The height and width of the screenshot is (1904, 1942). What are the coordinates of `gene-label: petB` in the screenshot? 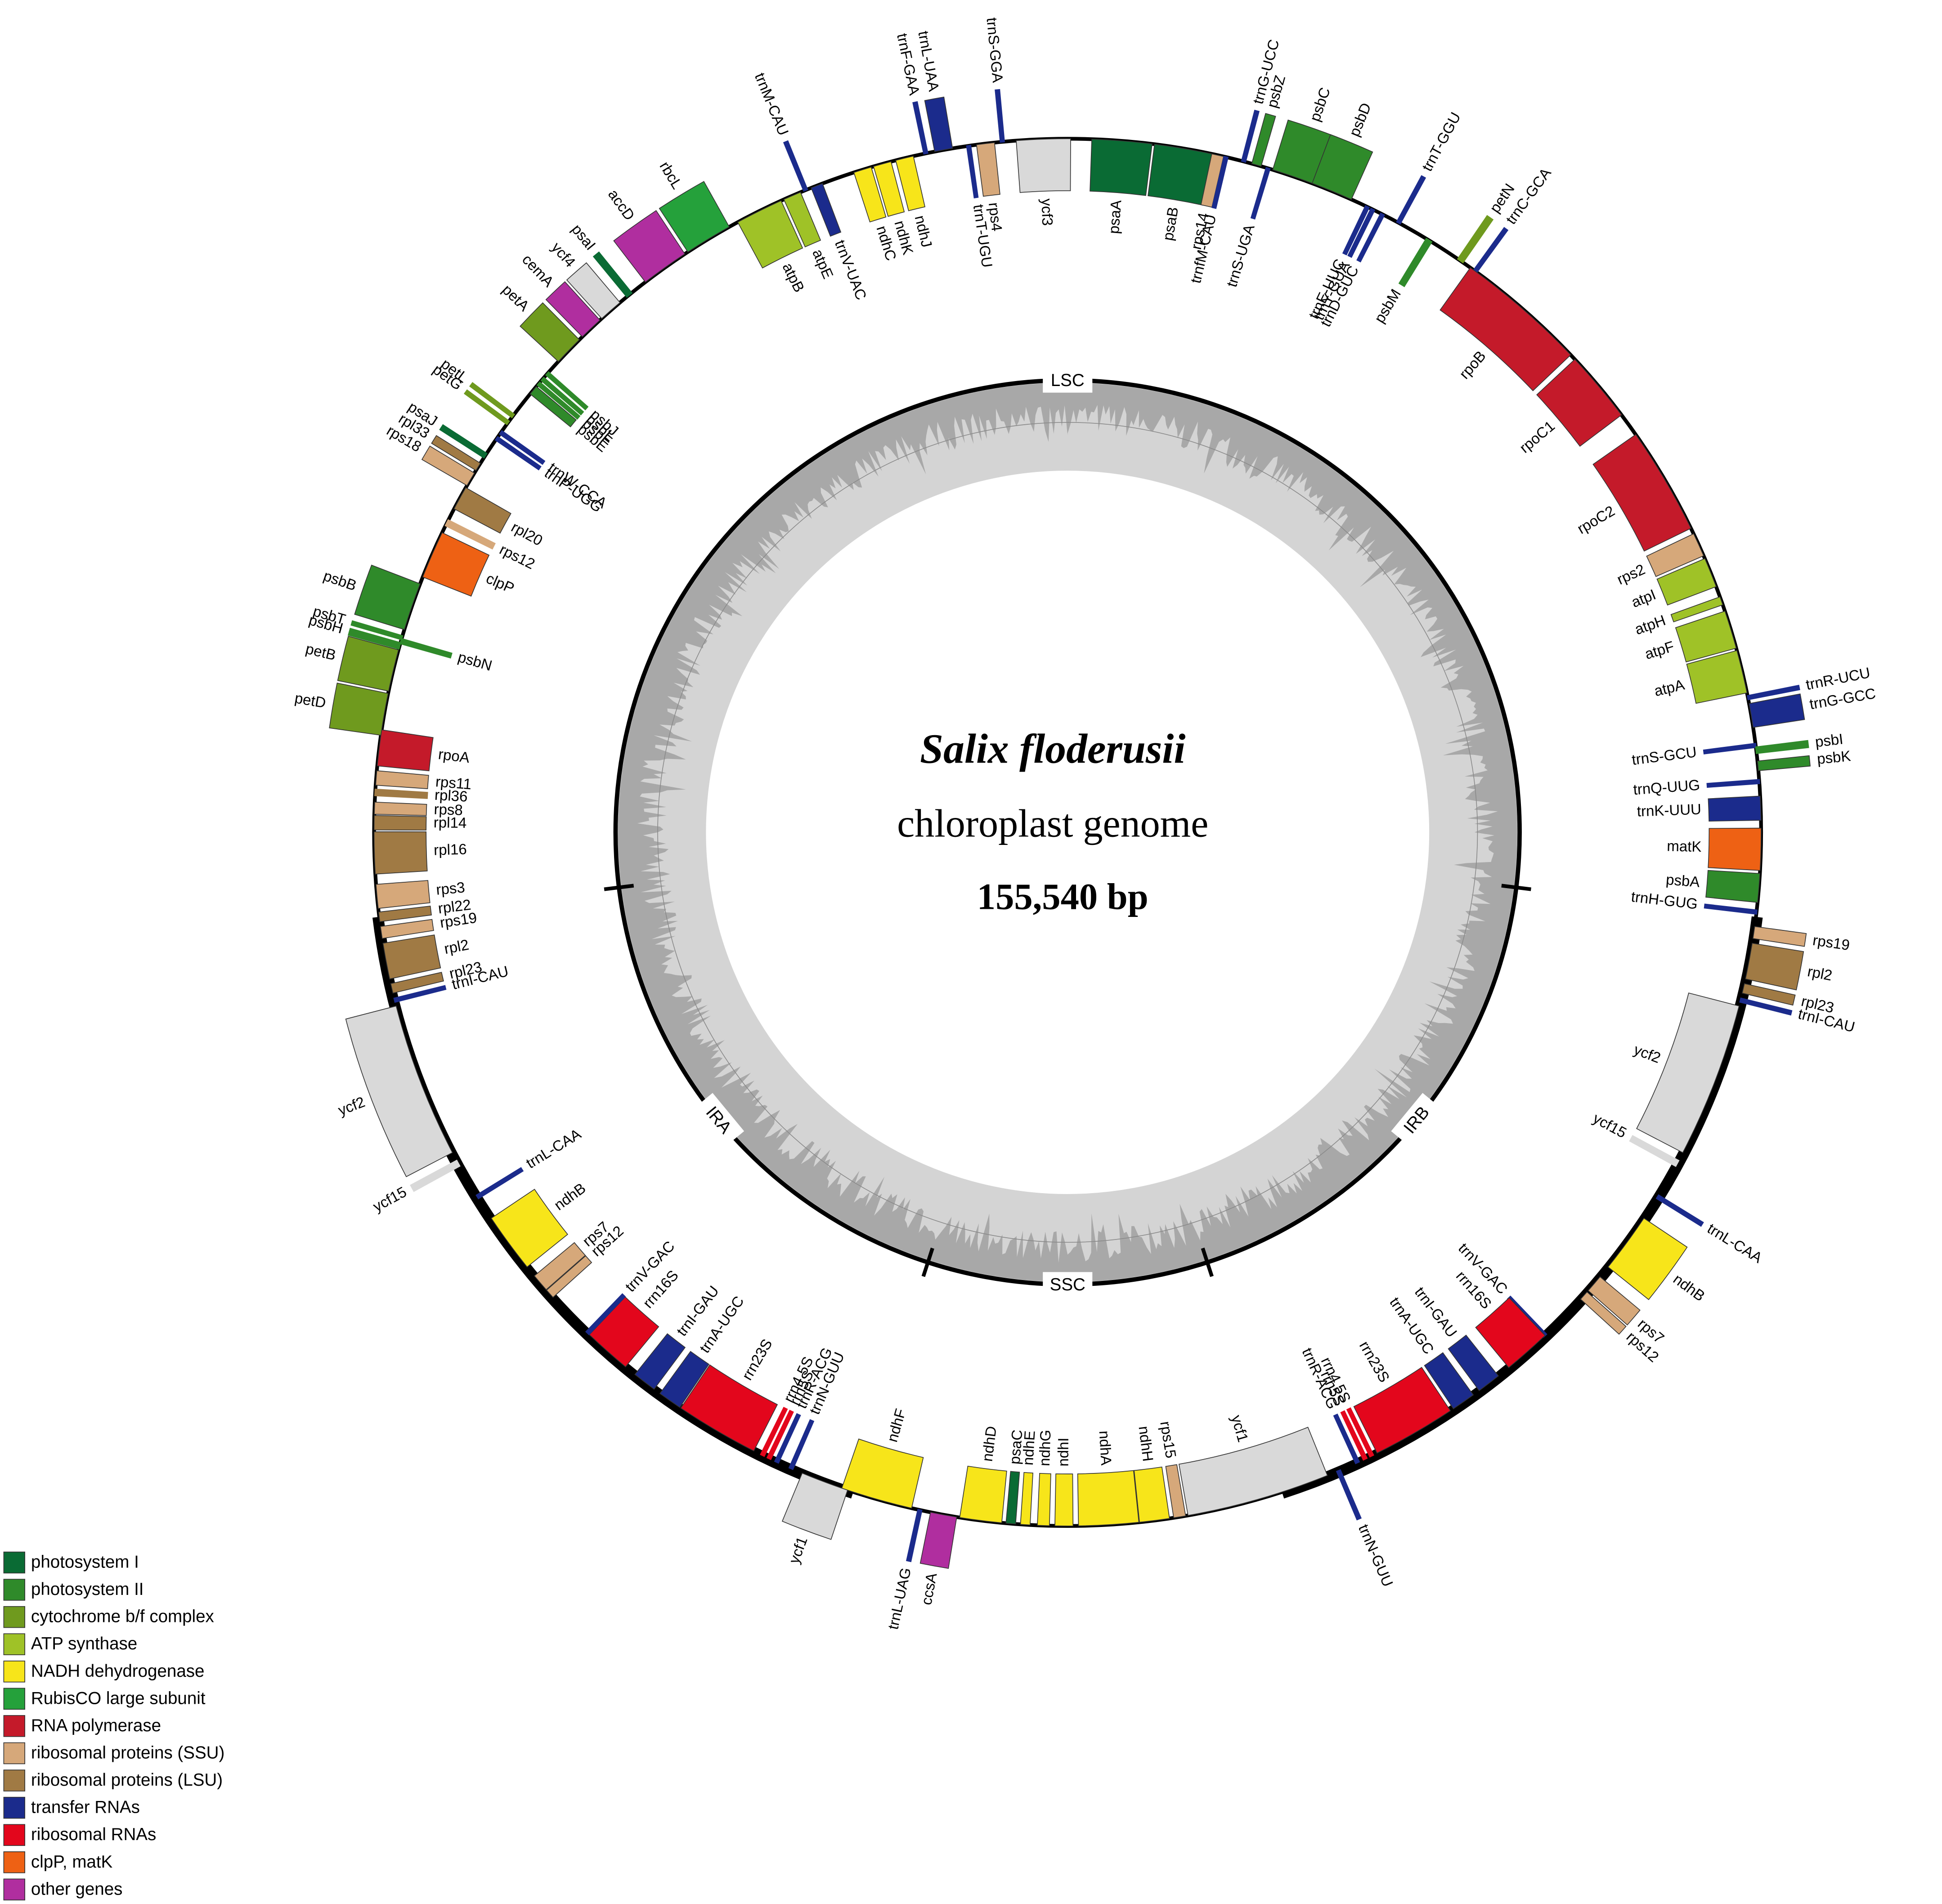 It's located at (321, 652).